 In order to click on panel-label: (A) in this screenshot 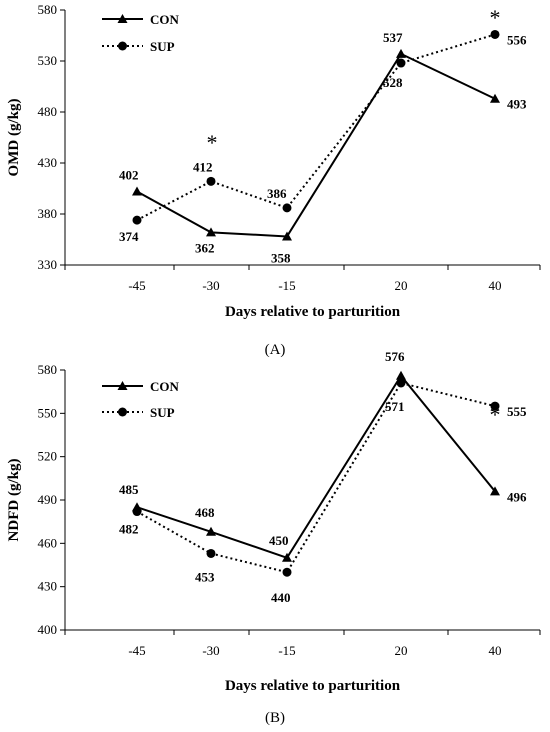, I will do `click(275, 350)`.